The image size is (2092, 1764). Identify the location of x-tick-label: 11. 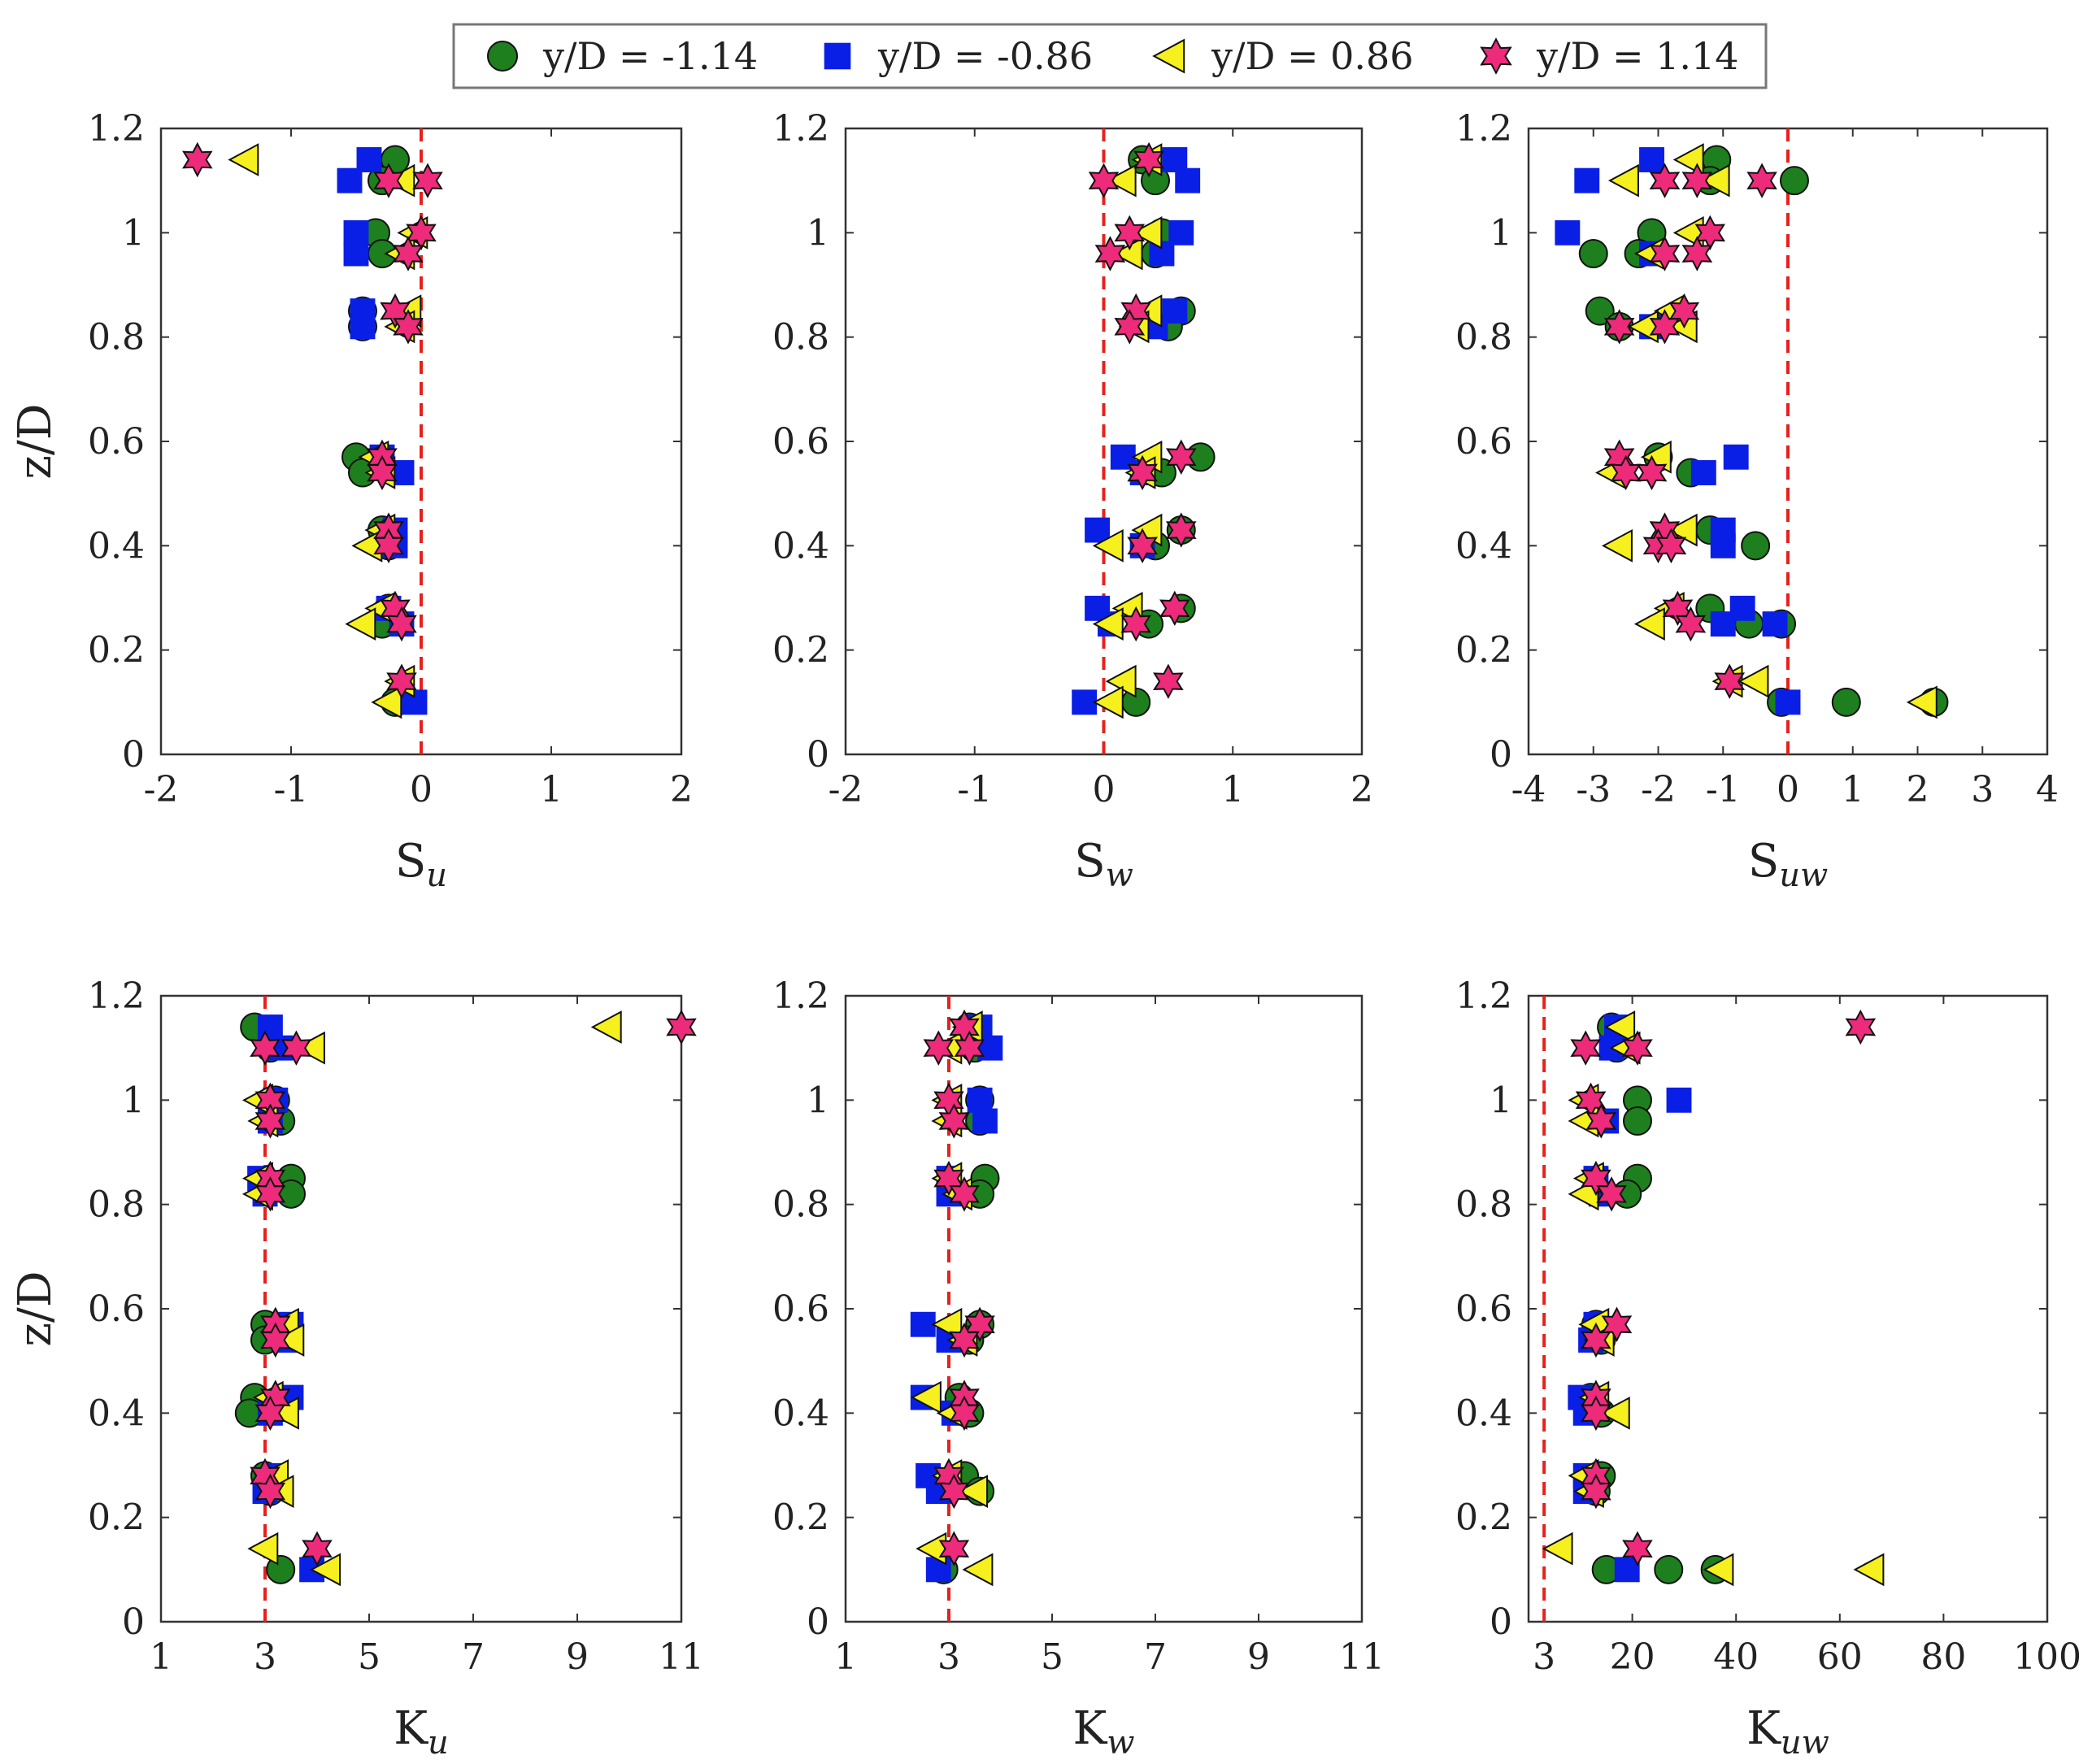
(681, 1657).